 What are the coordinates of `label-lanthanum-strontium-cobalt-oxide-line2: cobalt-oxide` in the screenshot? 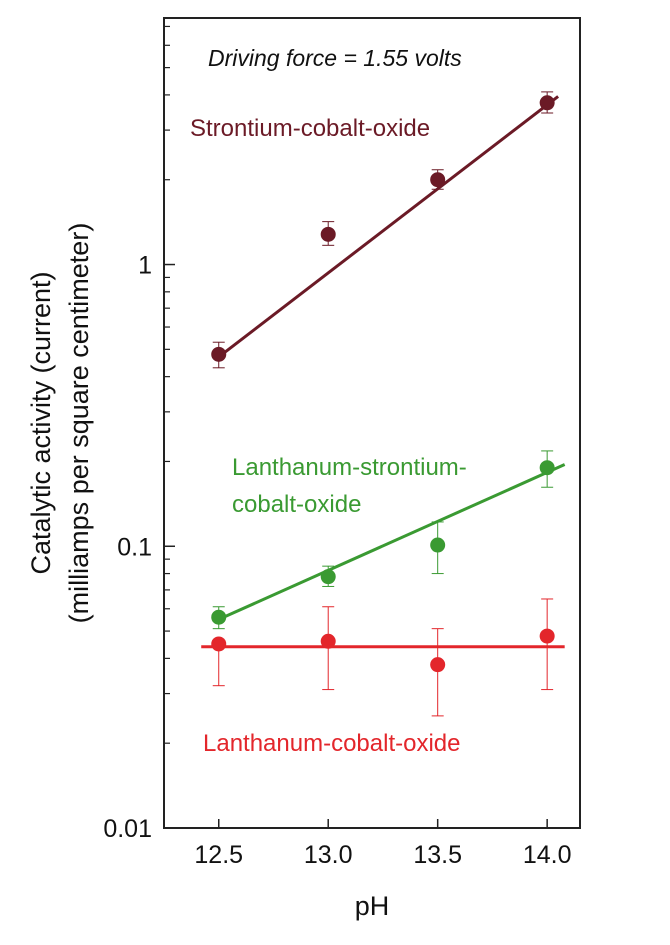 It's located at (296, 504).